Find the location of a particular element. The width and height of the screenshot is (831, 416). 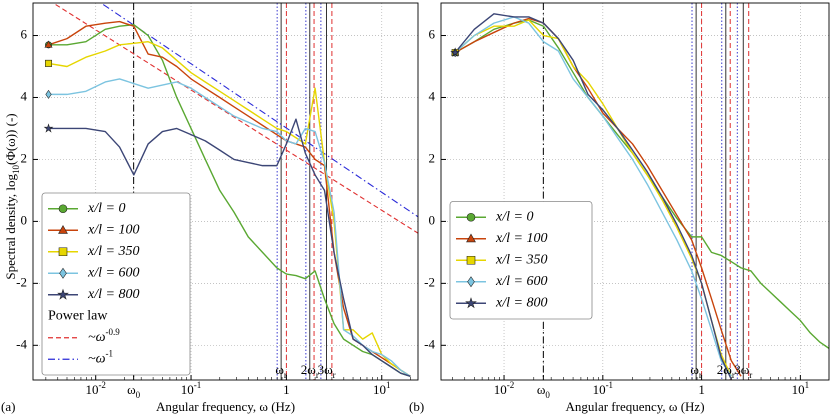

harmonic-label-base: ω is located at coordinates (694, 369).